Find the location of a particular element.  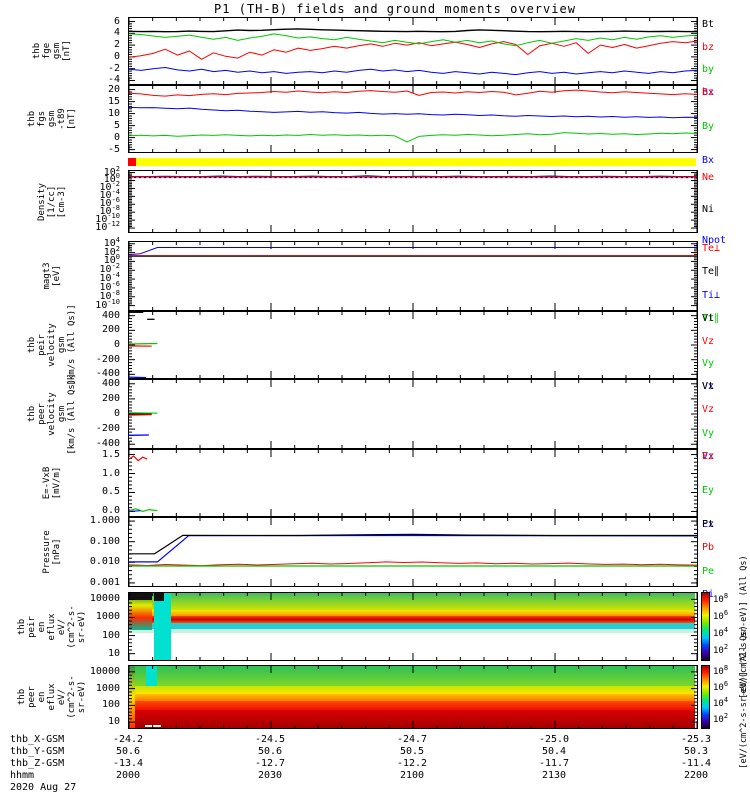

ytick-label-magt3: 10-8 is located at coordinates (61, 295).